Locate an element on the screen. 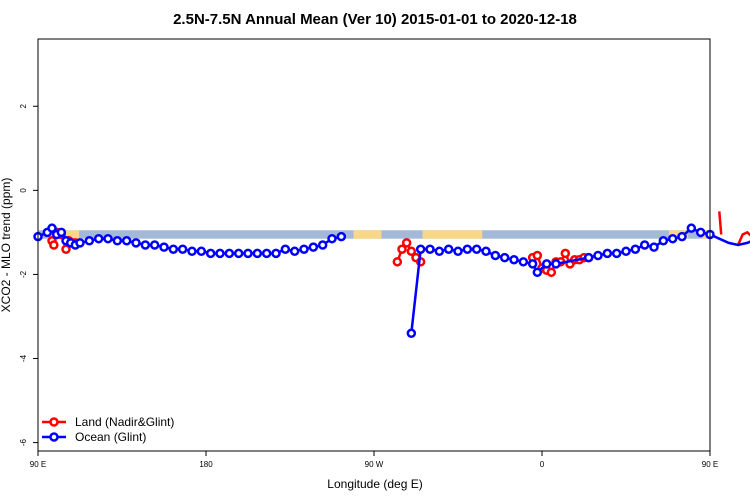 This screenshot has width=750, height=500. y-tick-label: -2 is located at coordinates (23, 274).